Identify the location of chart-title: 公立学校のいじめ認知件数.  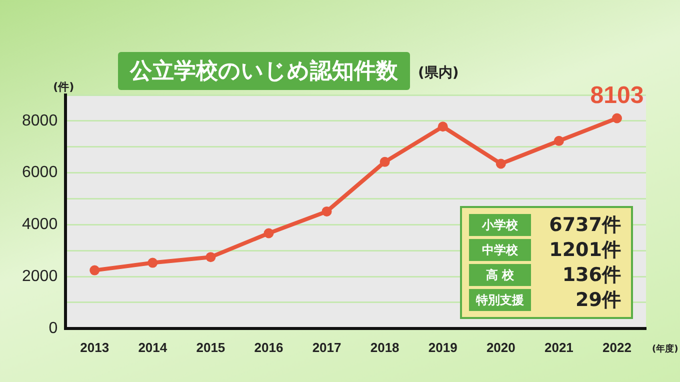
(264, 71).